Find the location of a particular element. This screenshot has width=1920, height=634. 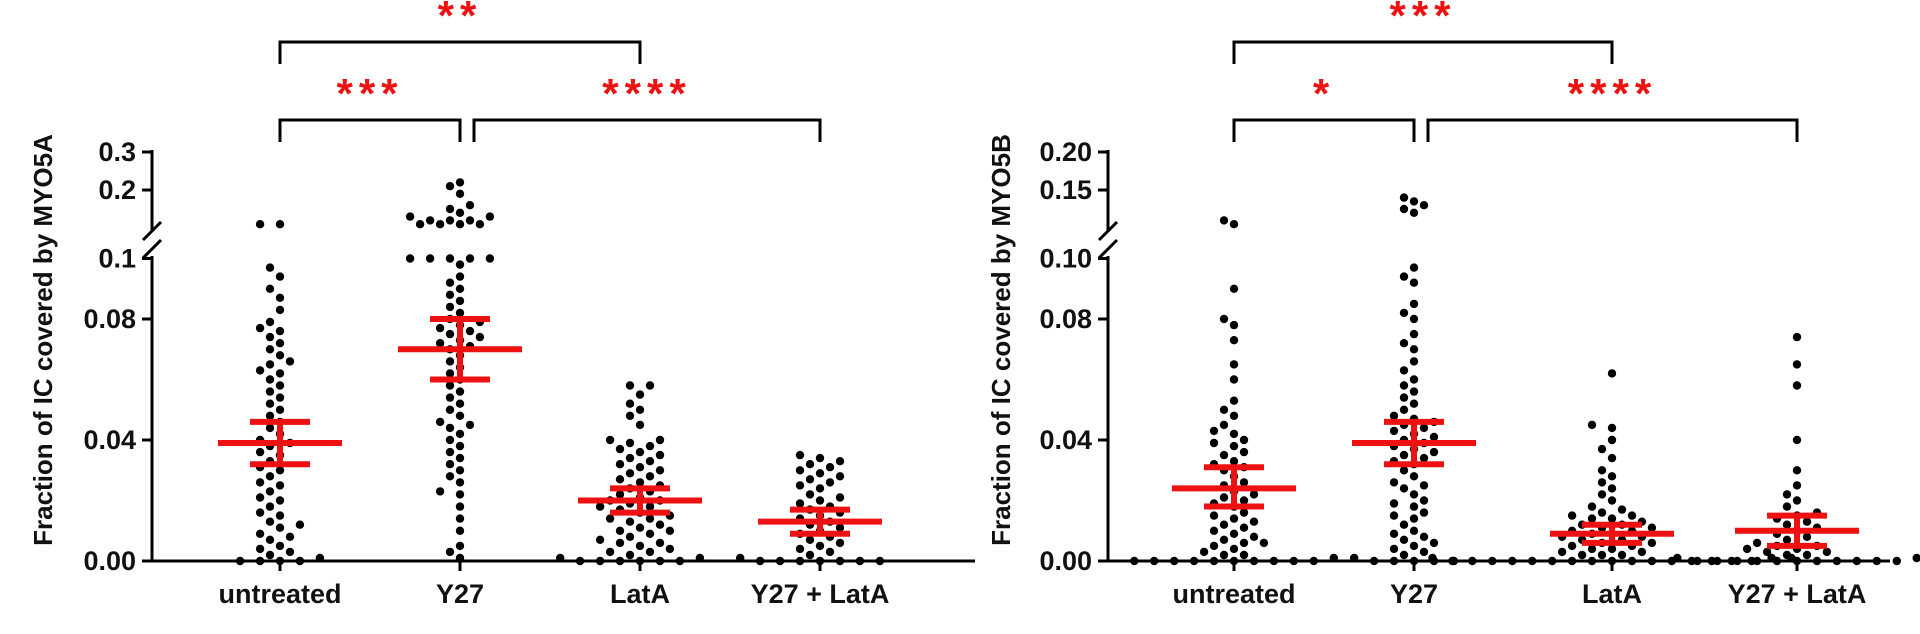

category-label-lata: LatA is located at coordinates (1612, 594).